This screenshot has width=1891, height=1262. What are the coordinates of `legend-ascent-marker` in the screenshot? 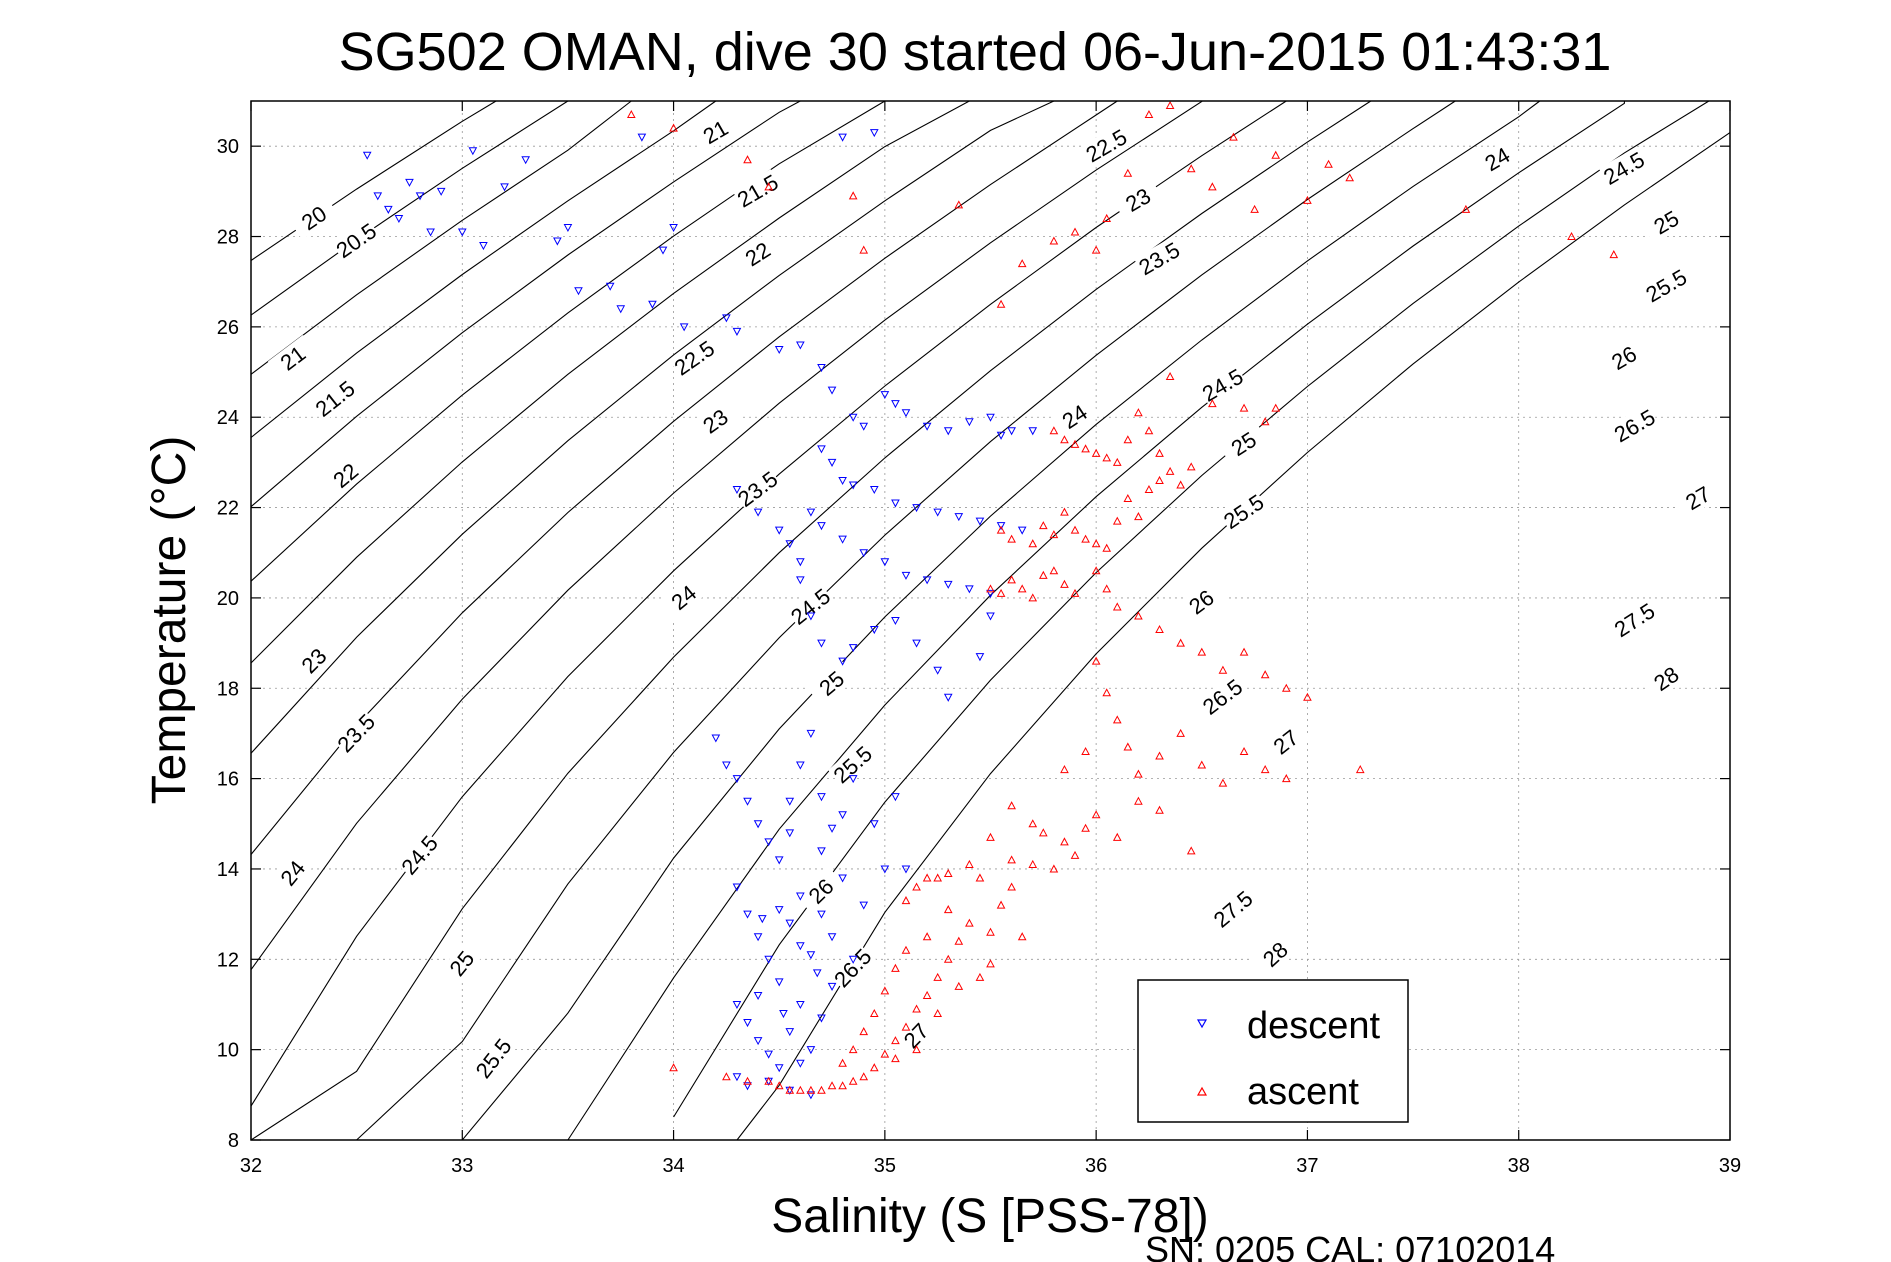 It's located at (1202, 1091).